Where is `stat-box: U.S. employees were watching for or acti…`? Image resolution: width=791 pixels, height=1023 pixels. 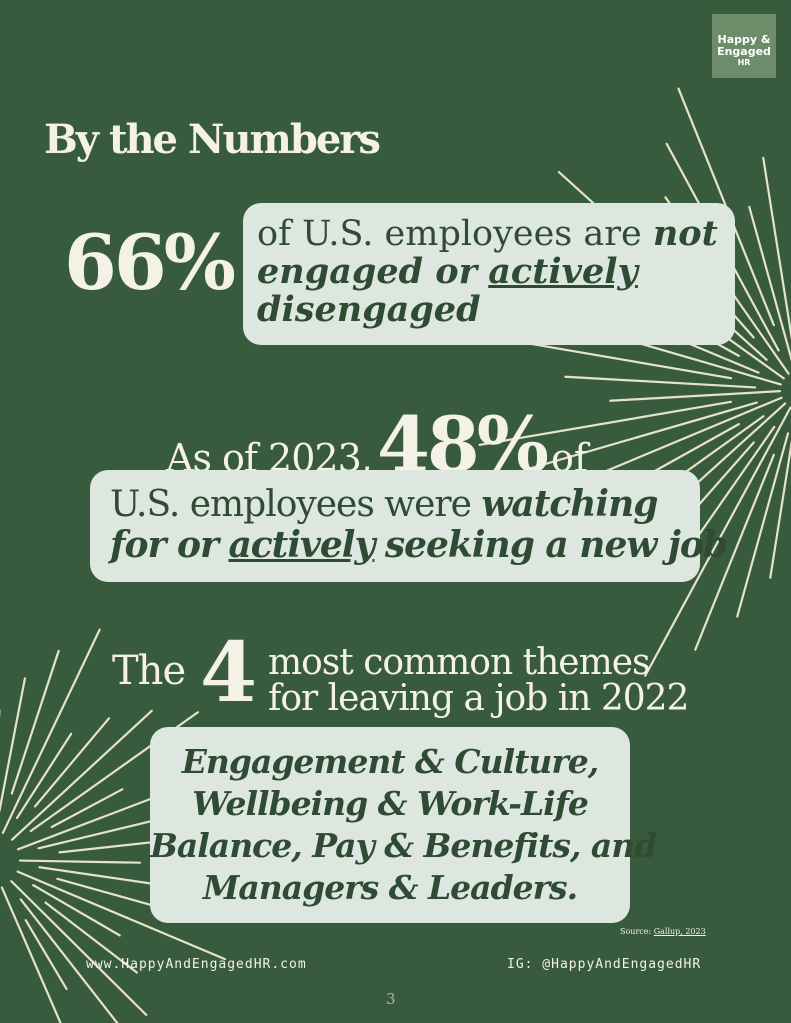
stat-box: U.S. employees were watching for or acti… is located at coordinates (409, 526).